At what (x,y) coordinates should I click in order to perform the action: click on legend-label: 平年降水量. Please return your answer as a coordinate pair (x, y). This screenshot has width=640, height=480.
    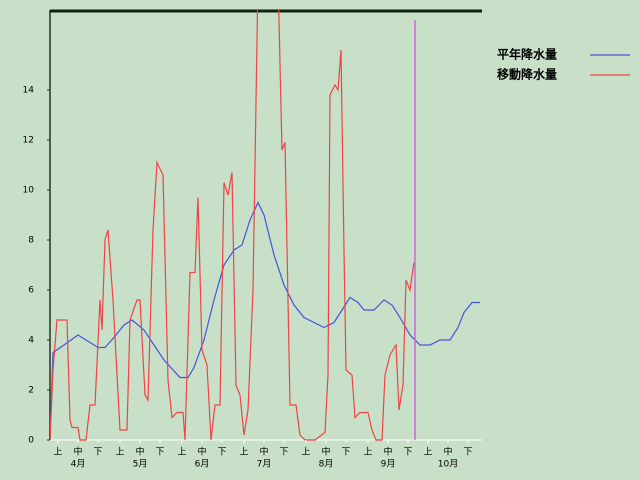
    Looking at the image, I should click on (527, 54).